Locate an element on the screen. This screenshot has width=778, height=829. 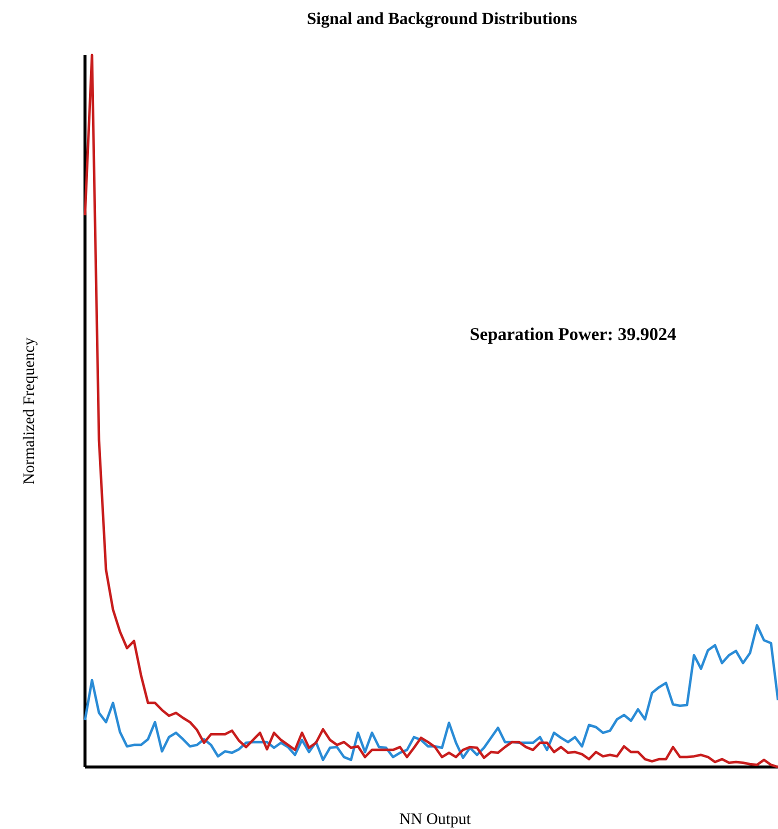
annotation: Separation Power: 39.9024 is located at coordinates (573, 334).